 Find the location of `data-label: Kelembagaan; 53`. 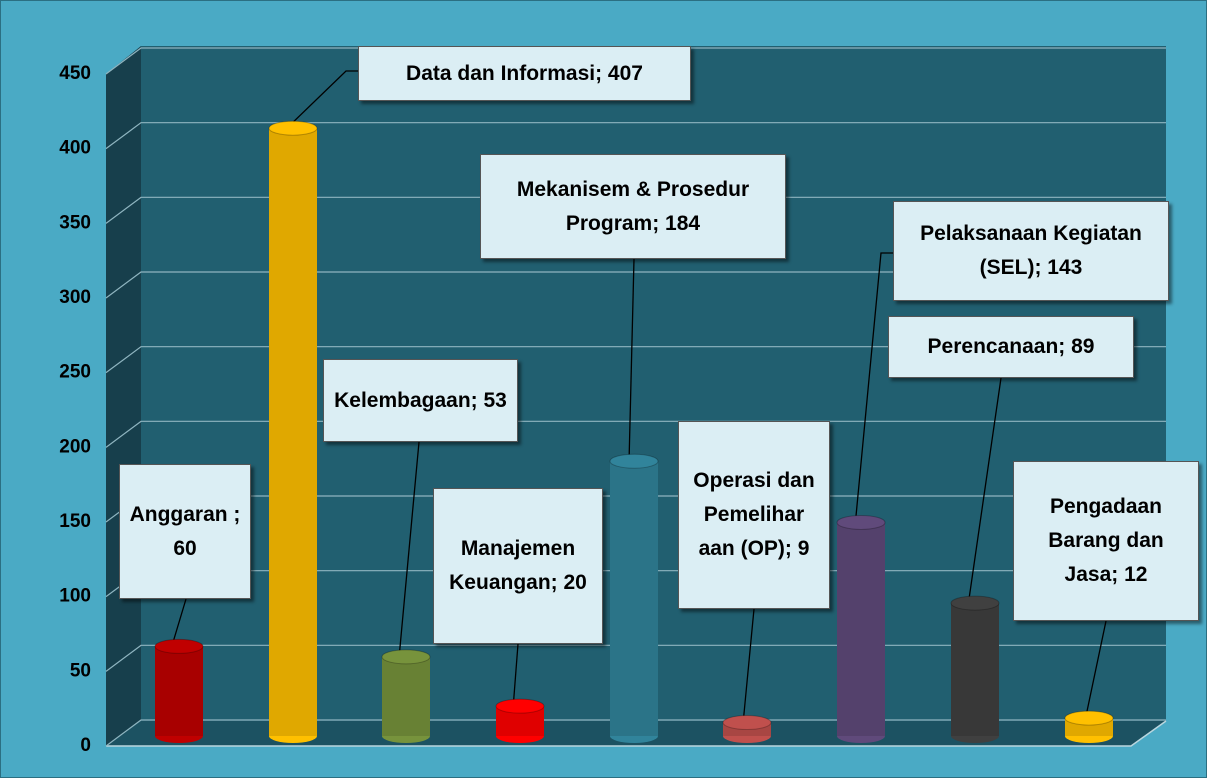

data-label: Kelembagaan; 53 is located at coordinates (420, 400).